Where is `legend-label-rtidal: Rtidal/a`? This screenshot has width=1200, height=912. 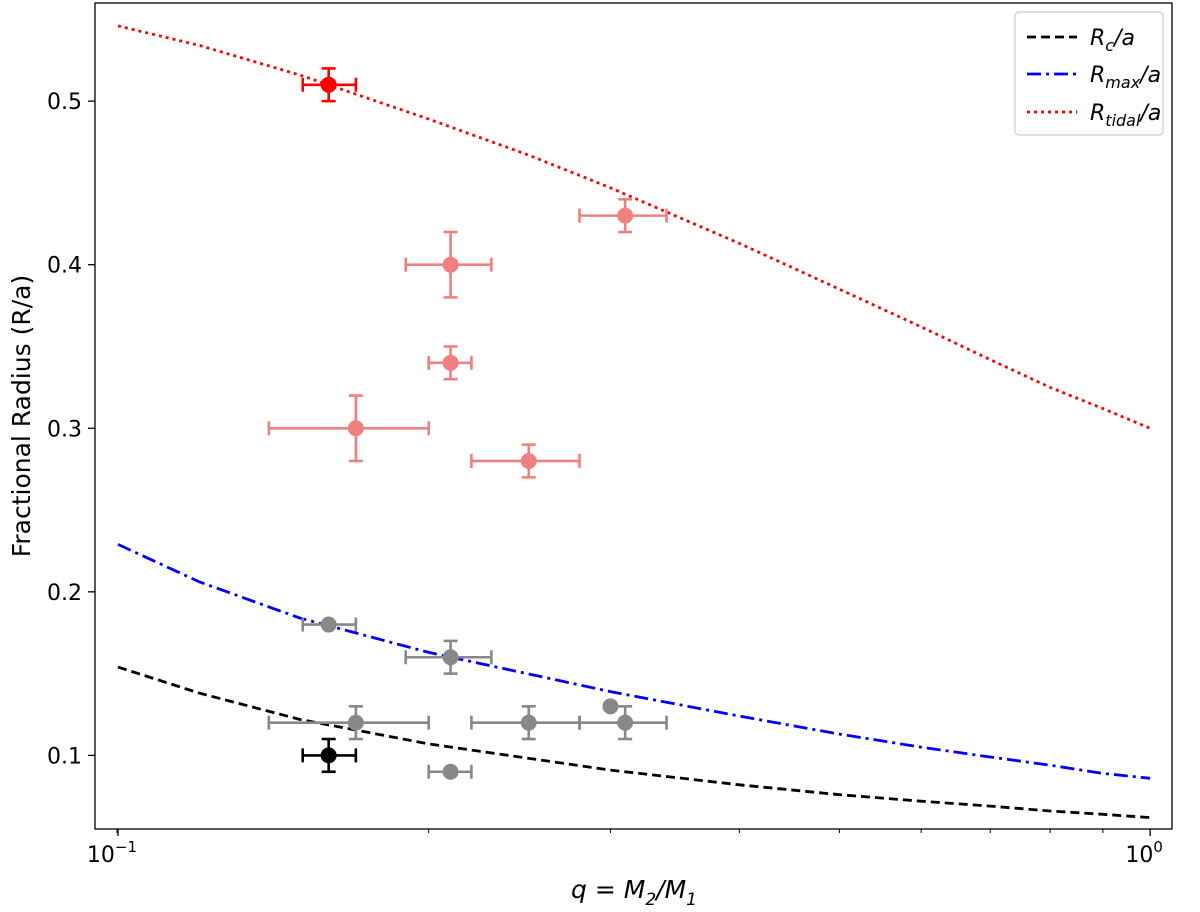
legend-label-rtidal: Rtidal/a is located at coordinates (1125, 115).